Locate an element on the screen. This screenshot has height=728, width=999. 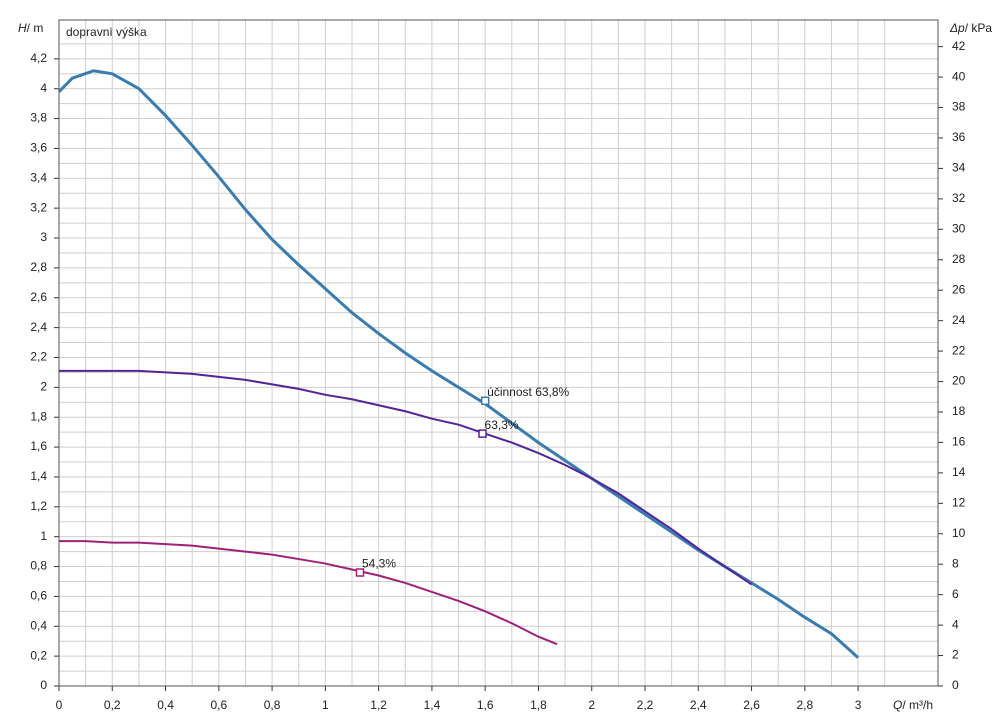
y2-tick-label: 4 is located at coordinates (955, 624).